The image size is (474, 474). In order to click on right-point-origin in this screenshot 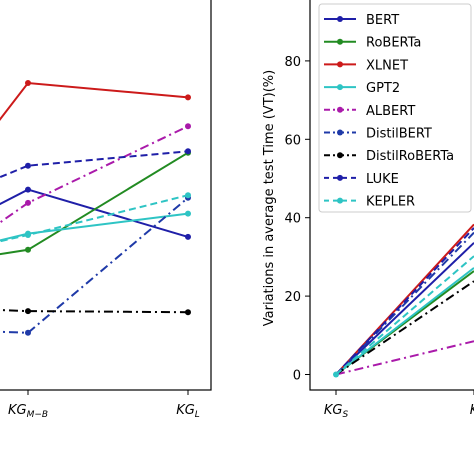, I will do `click(336, 374)`.